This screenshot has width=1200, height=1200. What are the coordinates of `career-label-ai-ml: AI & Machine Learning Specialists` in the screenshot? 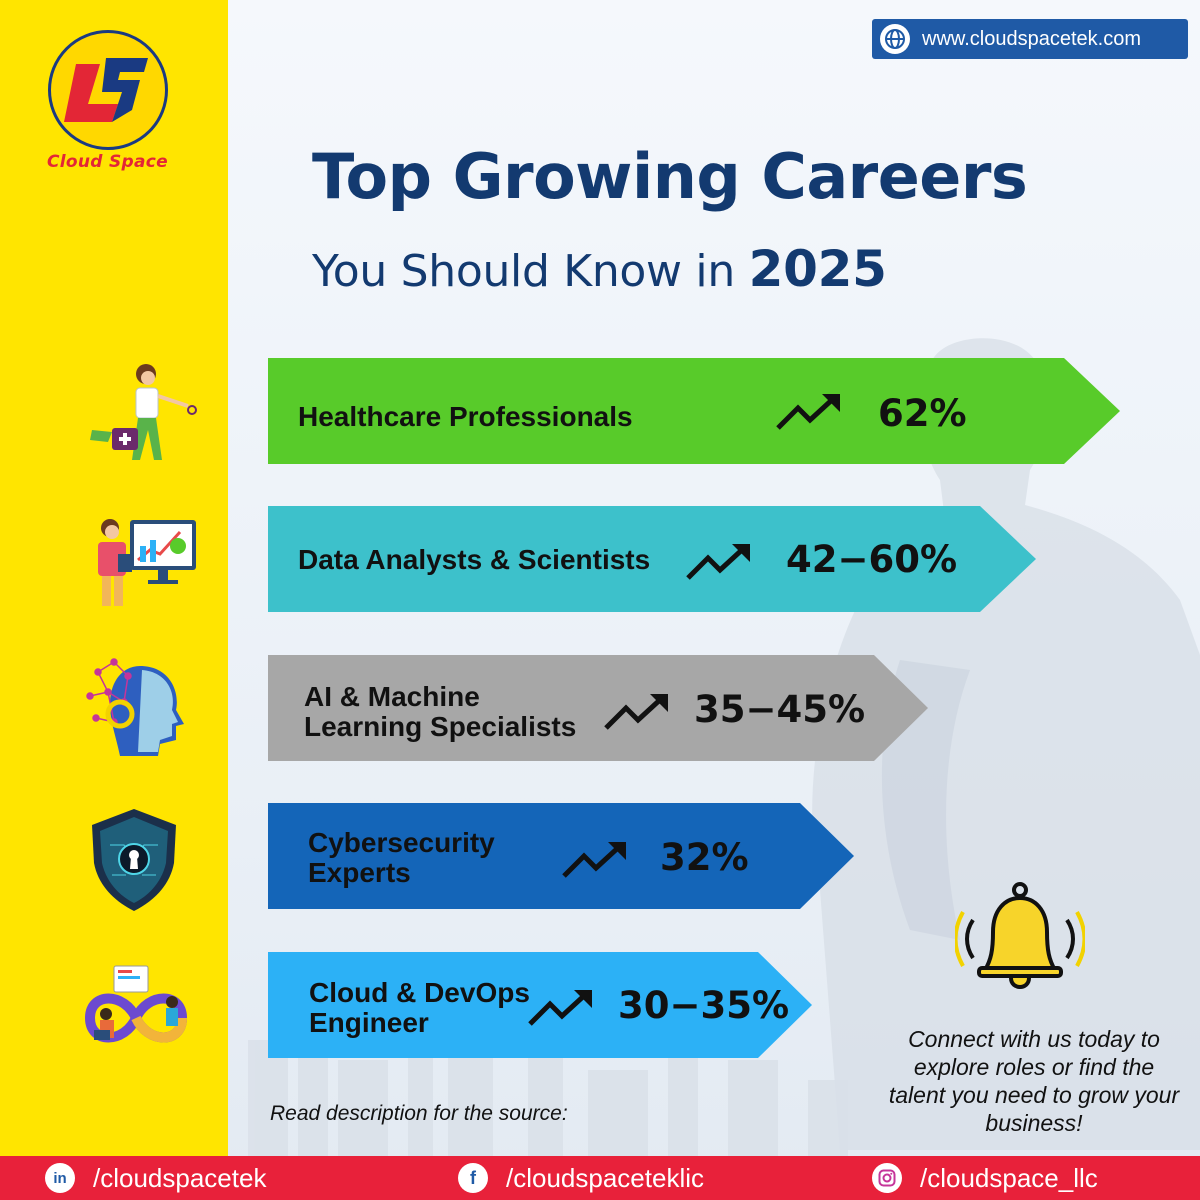 It's located at (440, 712).